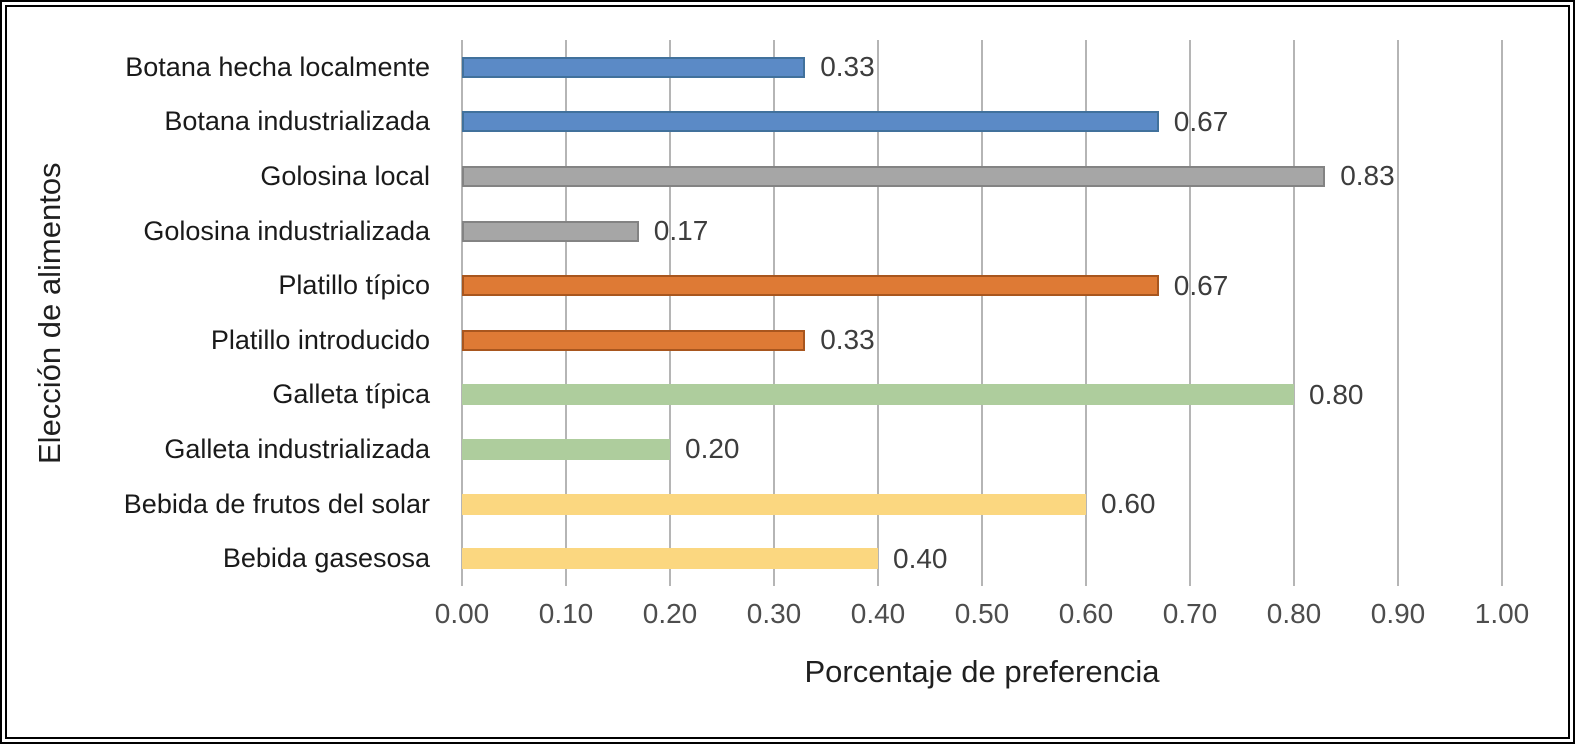  Describe the element at coordinates (670, 613) in the screenshot. I see `x-tick-label: 0.20` at that location.